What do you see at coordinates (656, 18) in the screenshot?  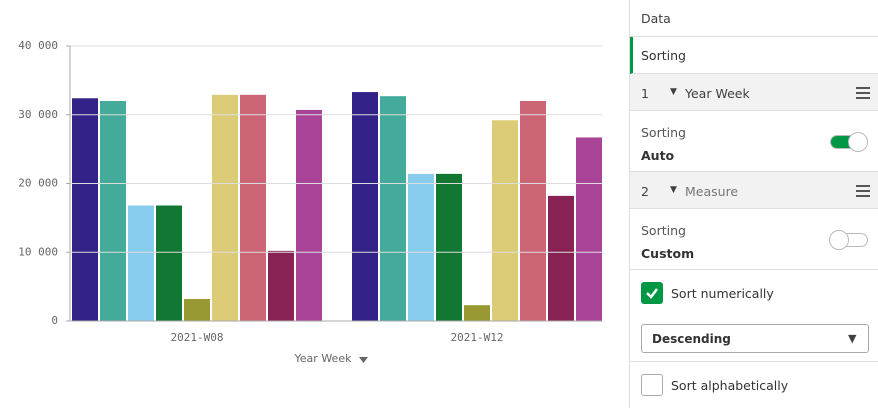 I see `tab-label: Data` at bounding box center [656, 18].